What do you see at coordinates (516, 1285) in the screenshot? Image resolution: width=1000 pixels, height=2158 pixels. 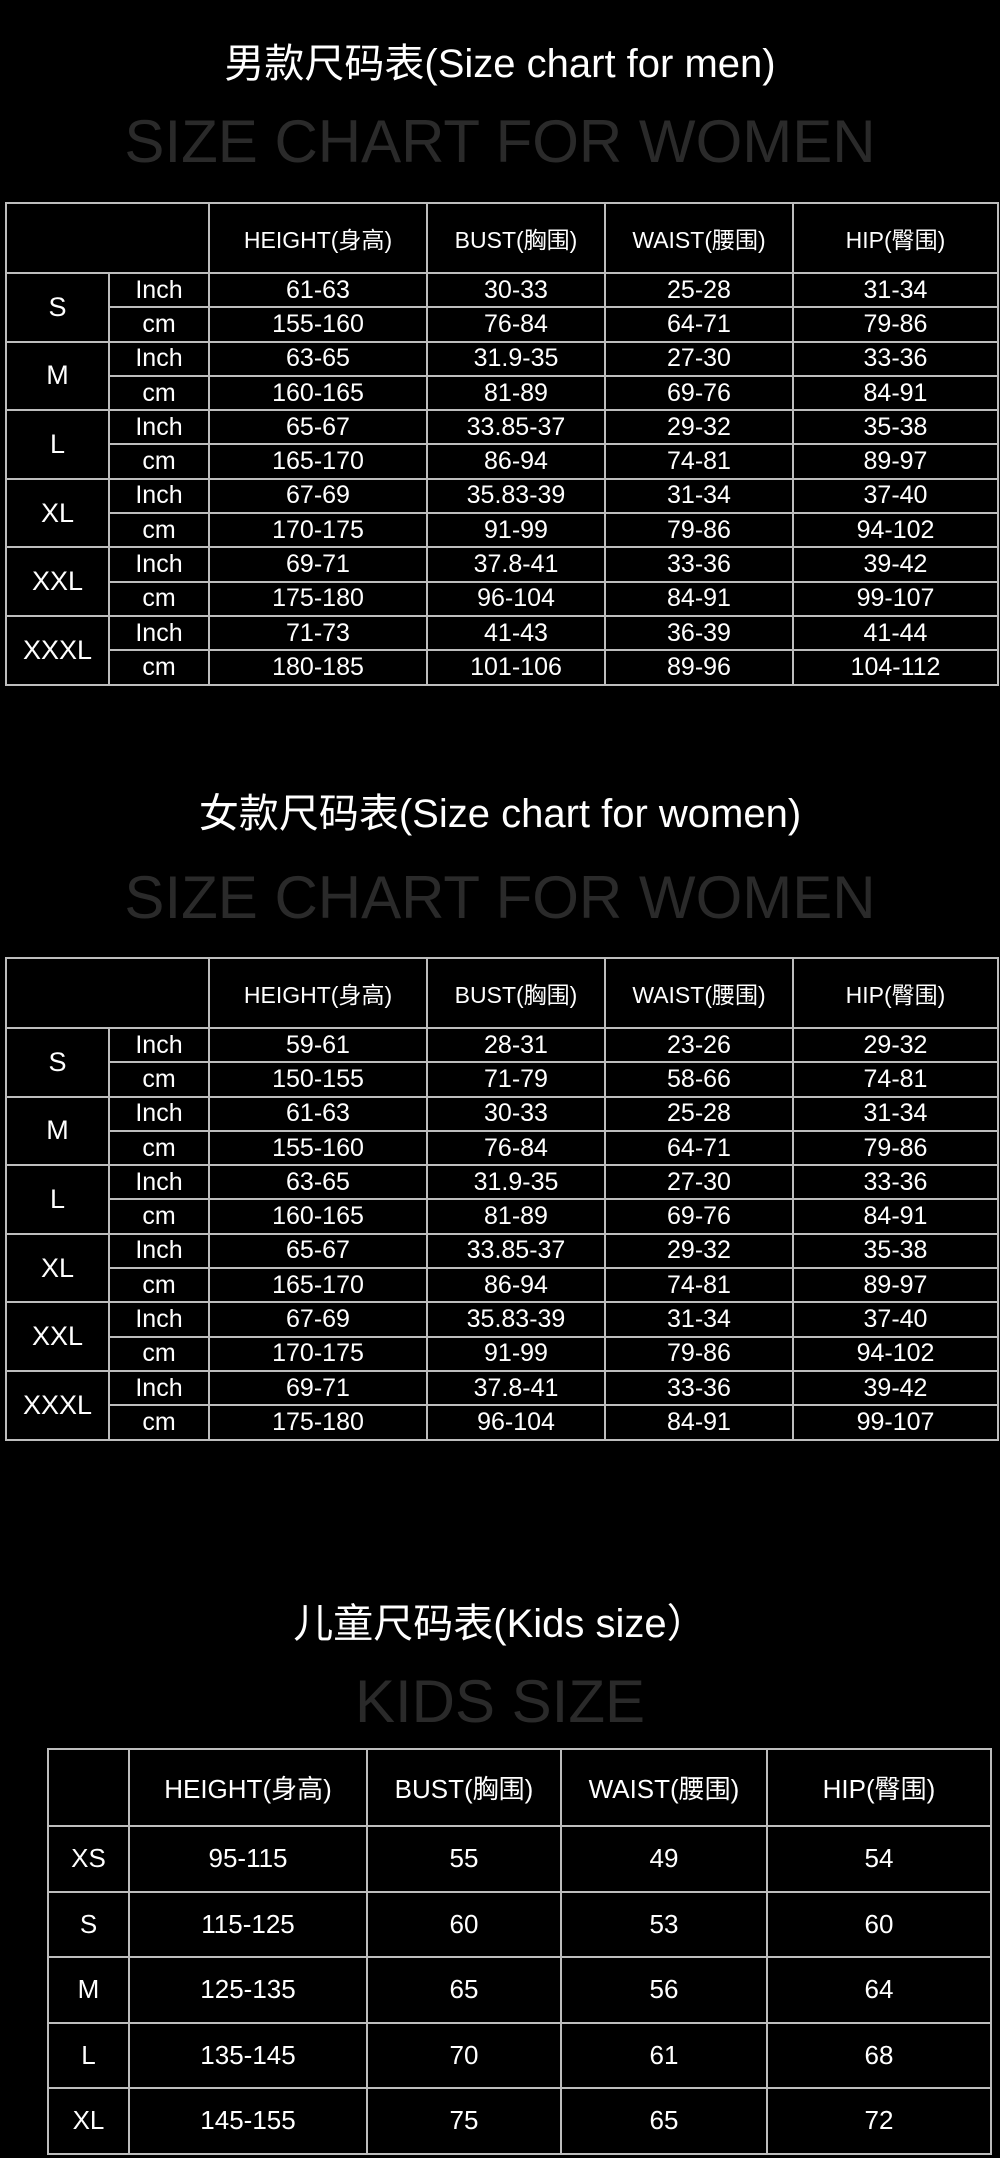 I see `measurement-cell: 86-94` at bounding box center [516, 1285].